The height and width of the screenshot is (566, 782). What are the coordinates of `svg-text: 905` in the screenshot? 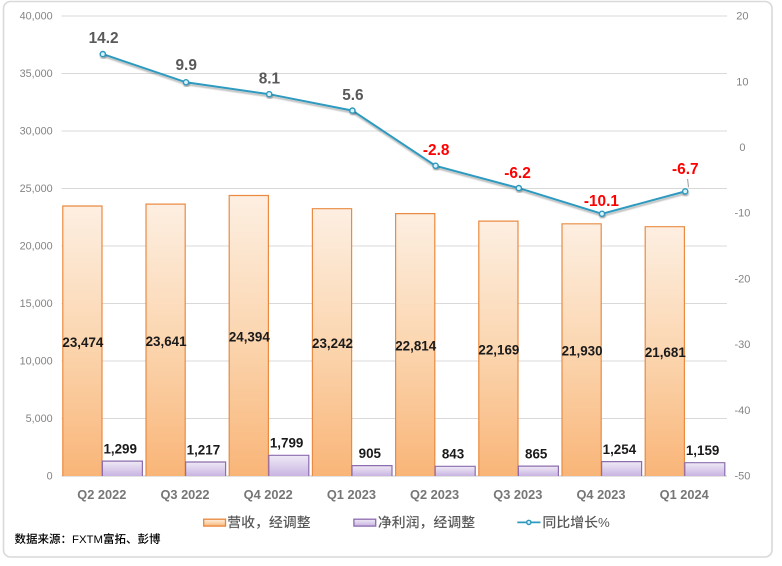 It's located at (370, 453).